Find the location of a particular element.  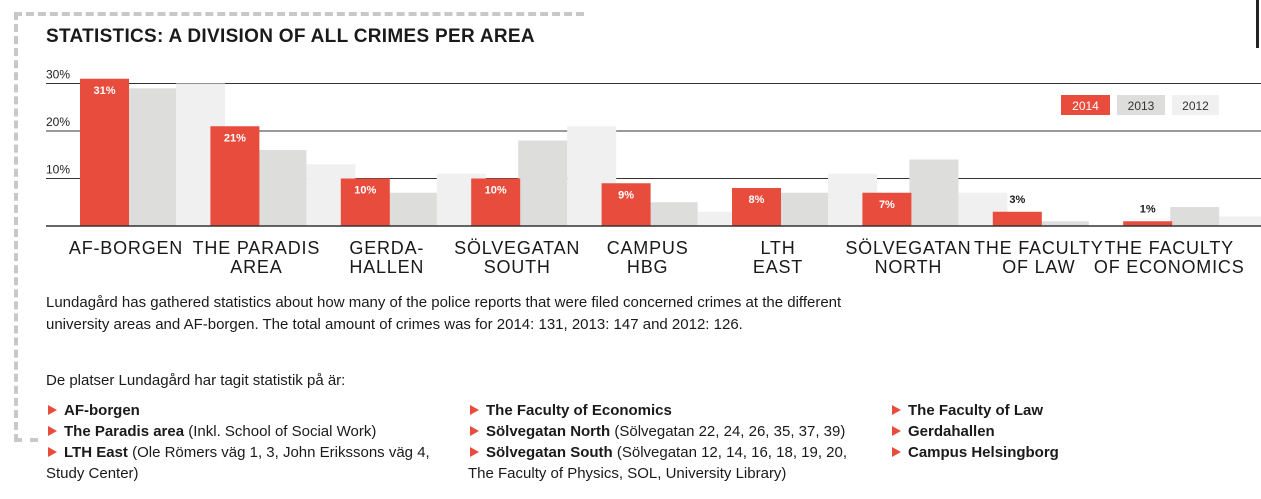

location-item: The Faculty of Law is located at coordinates (974, 410).